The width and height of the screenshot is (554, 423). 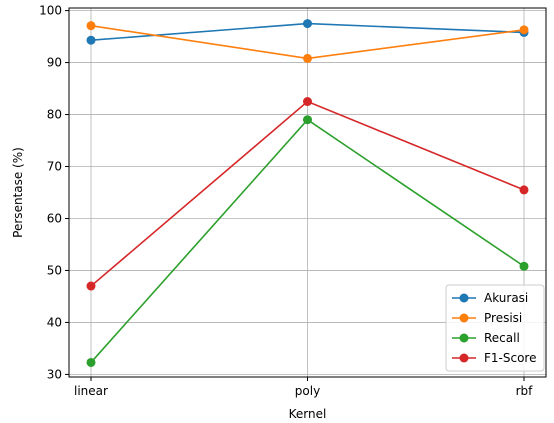 What do you see at coordinates (54, 374) in the screenshot?
I see `y-tick-label: 30` at bounding box center [54, 374].